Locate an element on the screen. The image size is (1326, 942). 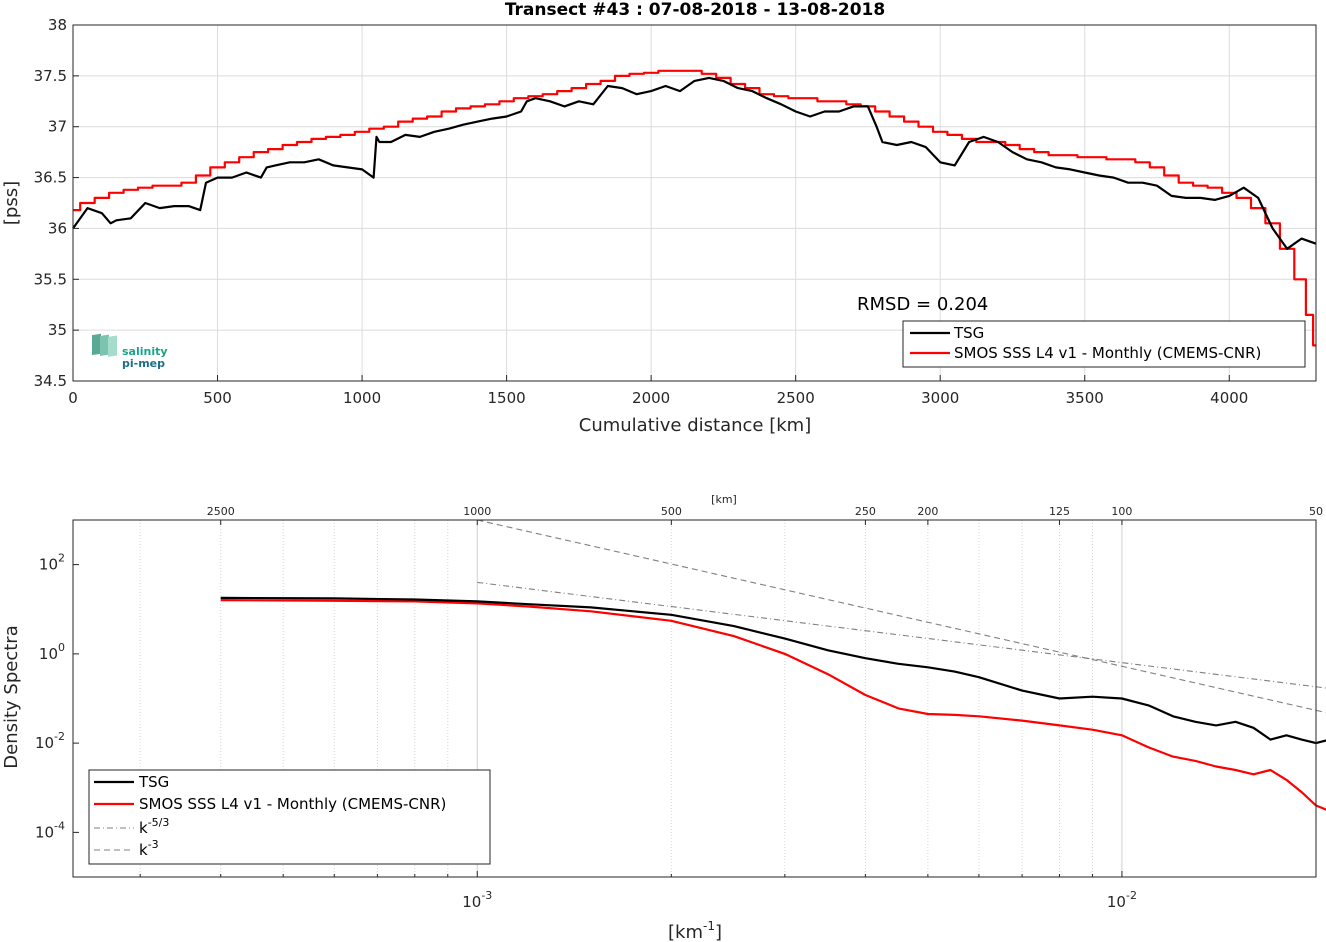
top-ytick-label: 35 is located at coordinates (57, 330).